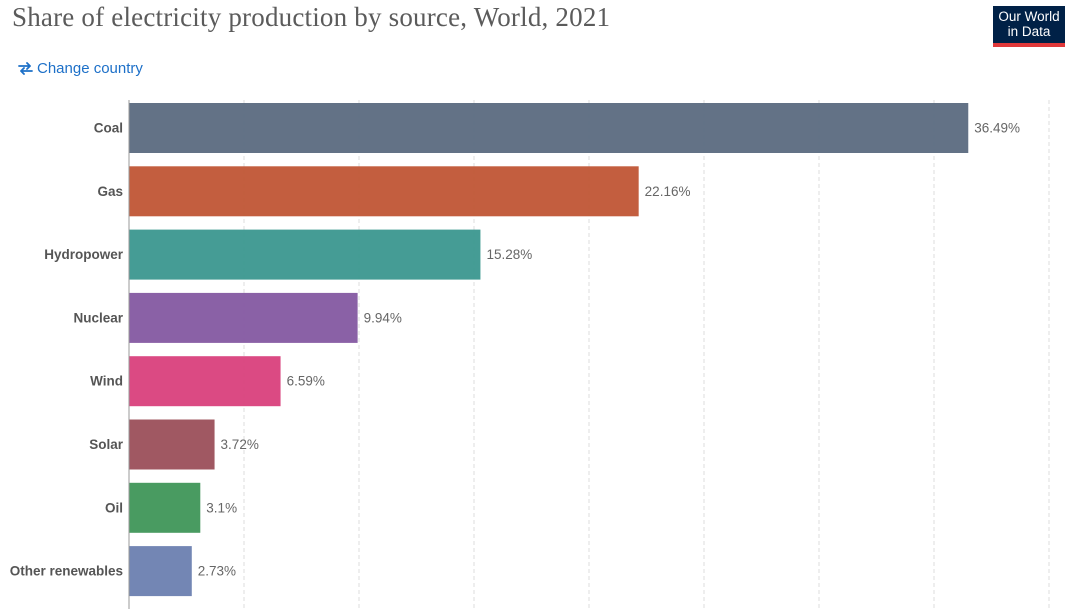 This screenshot has width=1080, height=609. I want to click on category-label: Gas, so click(110, 191).